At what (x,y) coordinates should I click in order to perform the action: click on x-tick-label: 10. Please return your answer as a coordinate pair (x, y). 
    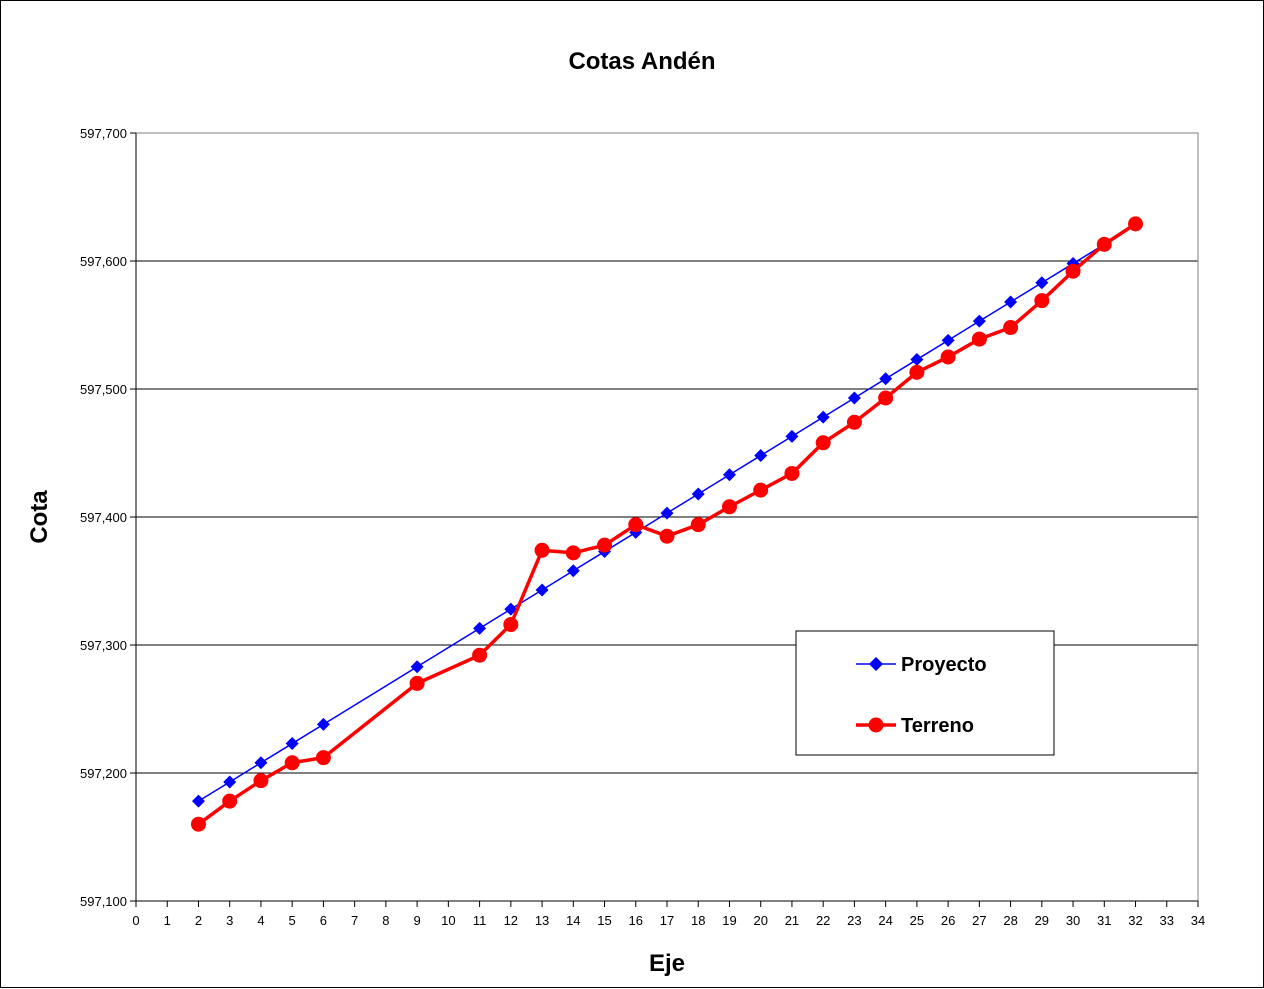
    Looking at the image, I should click on (448, 920).